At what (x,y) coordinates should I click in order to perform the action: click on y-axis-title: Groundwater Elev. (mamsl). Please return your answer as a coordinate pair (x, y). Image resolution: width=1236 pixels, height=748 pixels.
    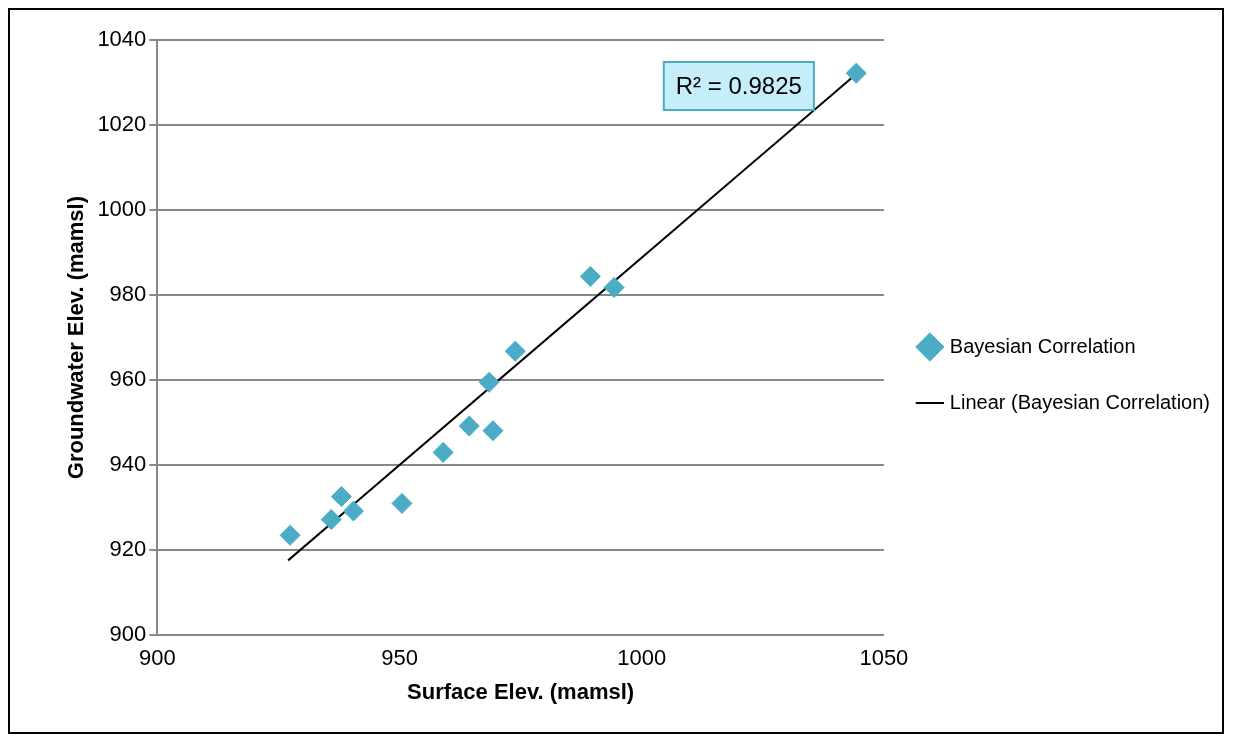
    Looking at the image, I should click on (76, 337).